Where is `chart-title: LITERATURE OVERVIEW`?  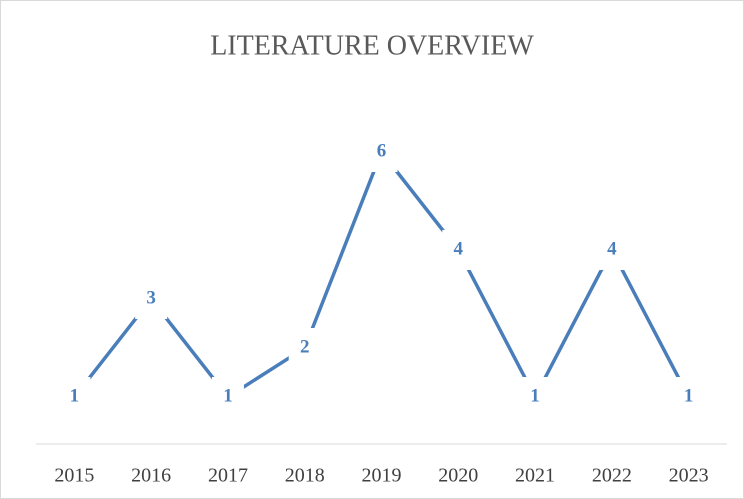
chart-title: LITERATURE OVERVIEW is located at coordinates (372, 45).